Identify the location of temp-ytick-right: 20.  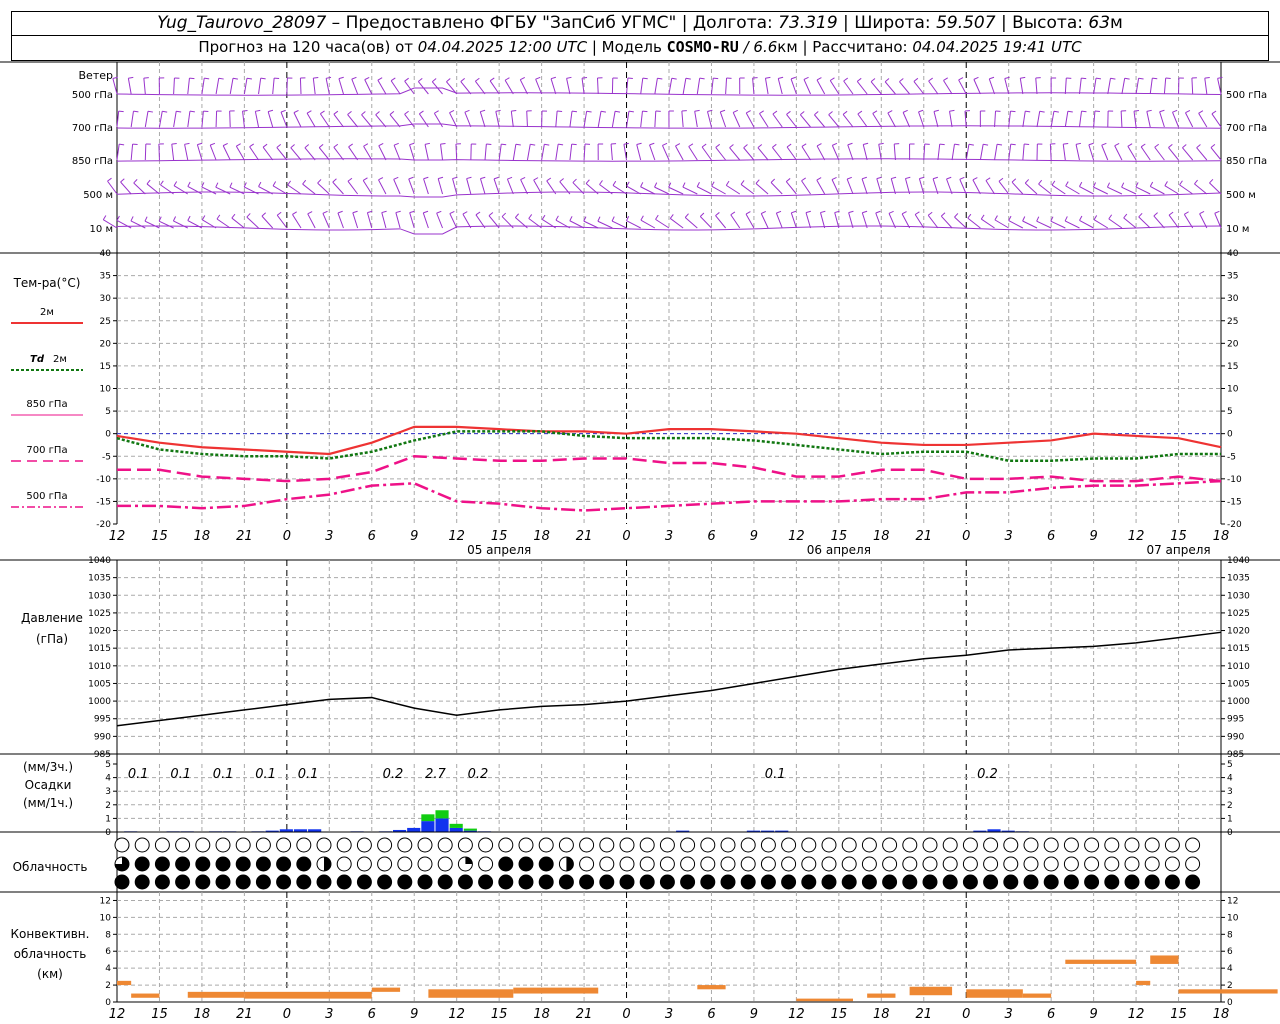
(1233, 344).